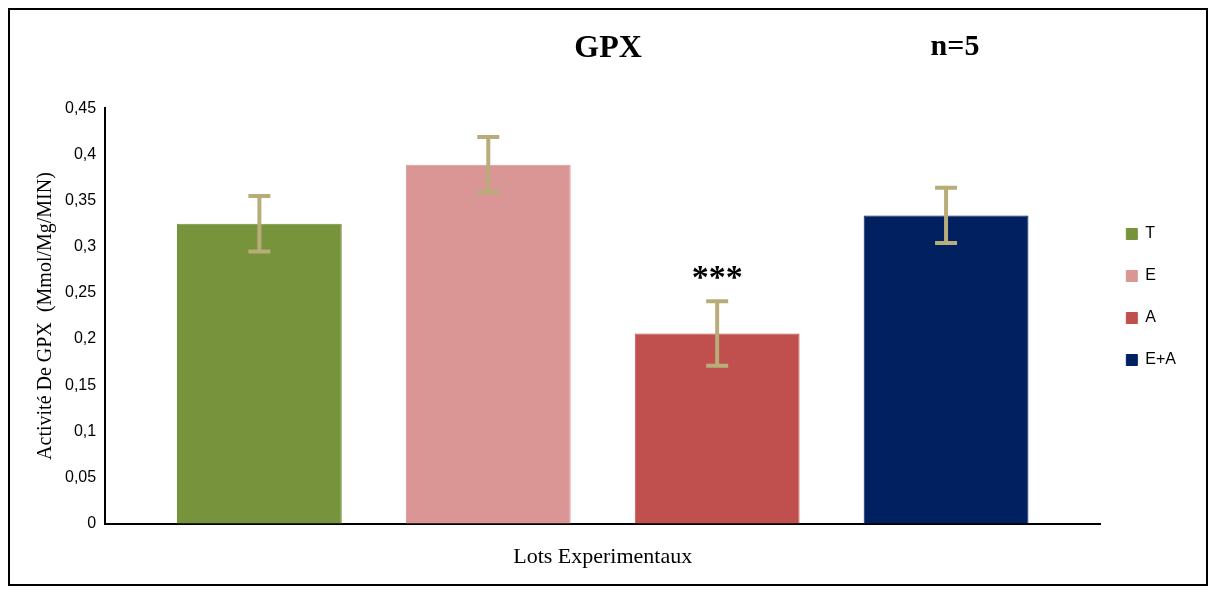 Image resolution: width=1217 pixels, height=595 pixels. I want to click on y-tick-label: 0,2, so click(85, 338).